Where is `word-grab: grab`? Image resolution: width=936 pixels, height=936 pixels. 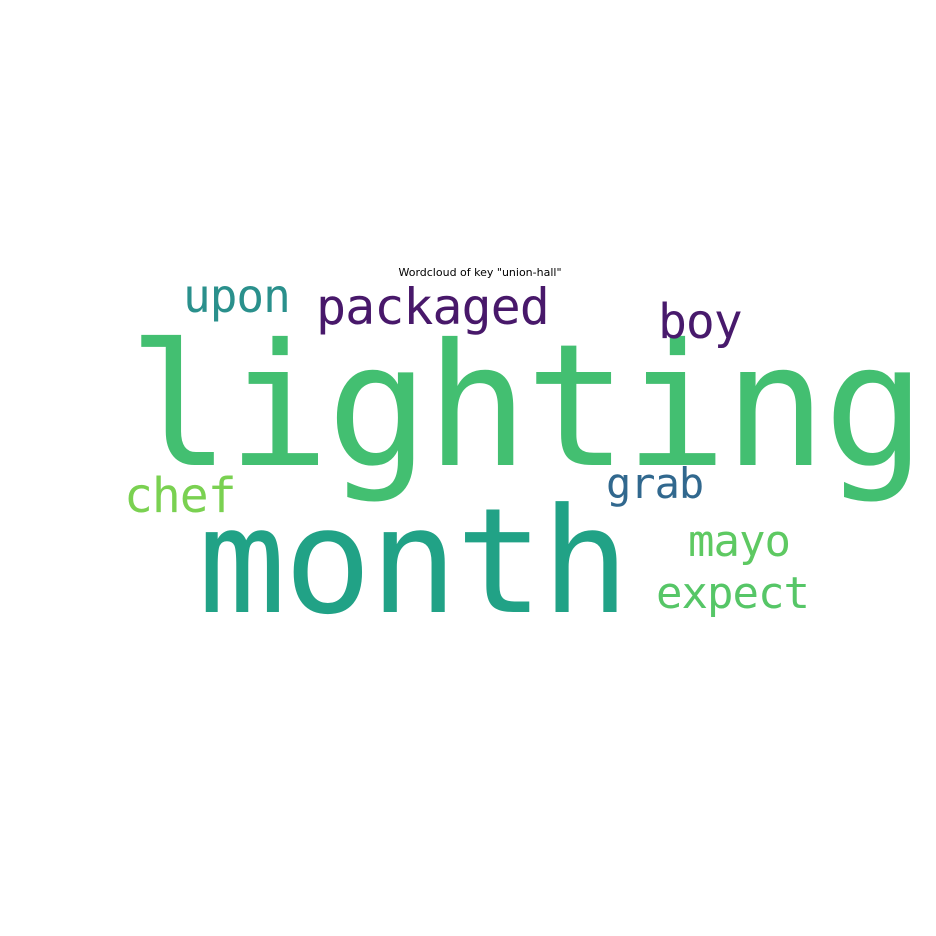
word-grab: grab is located at coordinates (654, 483).